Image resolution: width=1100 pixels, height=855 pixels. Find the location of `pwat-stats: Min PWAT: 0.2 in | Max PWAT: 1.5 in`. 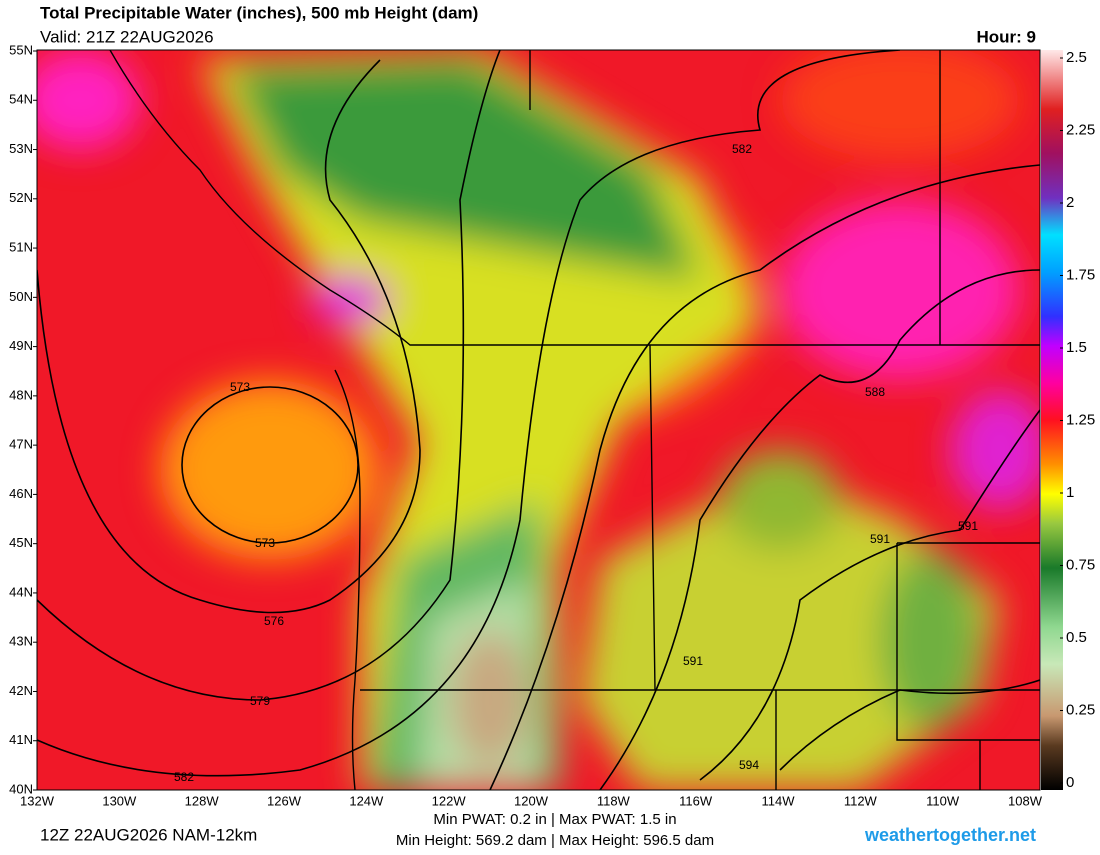

pwat-stats: Min PWAT: 0.2 in | Max PWAT: 1.5 in is located at coordinates (554, 819).